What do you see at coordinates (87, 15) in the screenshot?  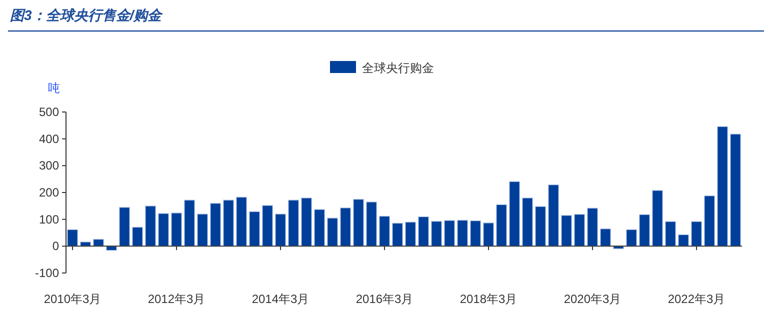 I see `chart-title: 图3：全球央行售金/购金` at bounding box center [87, 15].